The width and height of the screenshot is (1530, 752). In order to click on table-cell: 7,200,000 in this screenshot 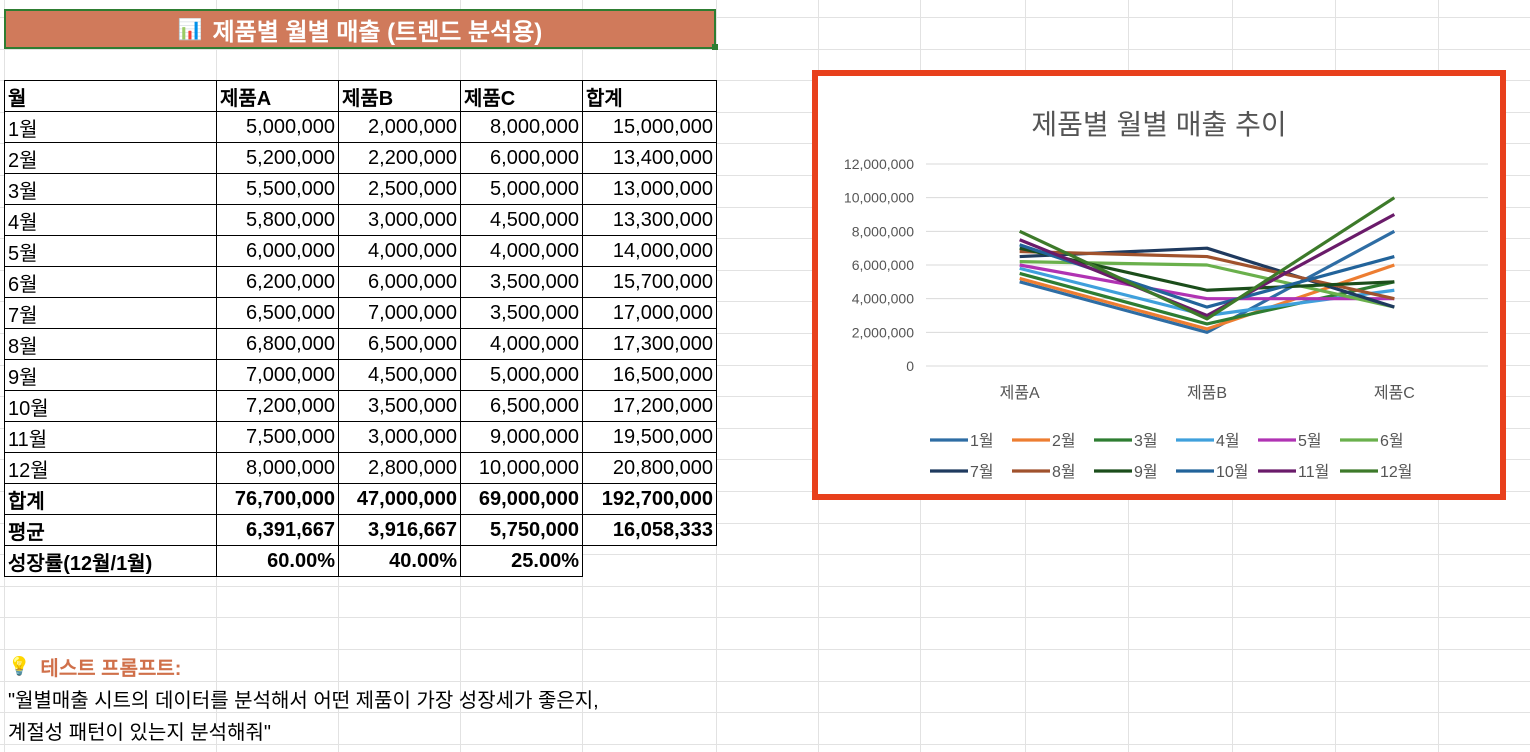, I will do `click(277, 406)`.